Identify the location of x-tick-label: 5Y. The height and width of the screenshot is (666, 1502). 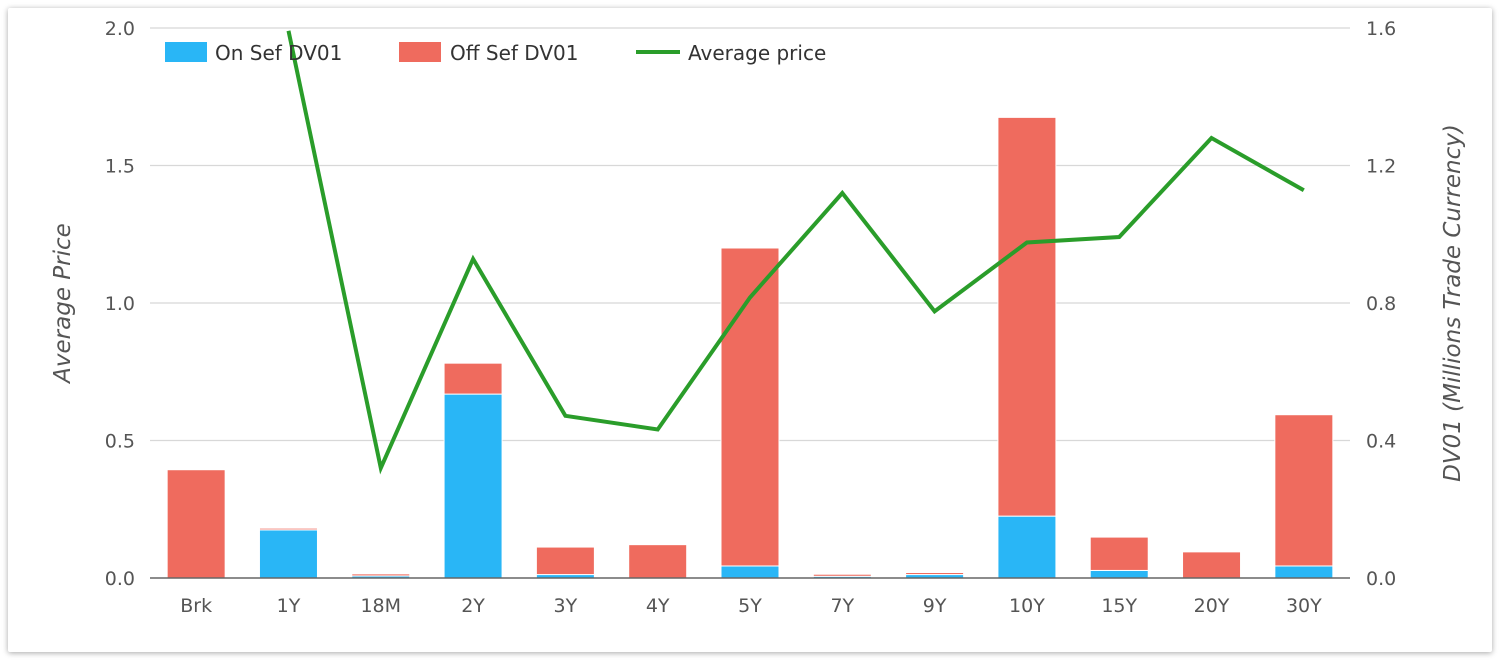
(750, 606).